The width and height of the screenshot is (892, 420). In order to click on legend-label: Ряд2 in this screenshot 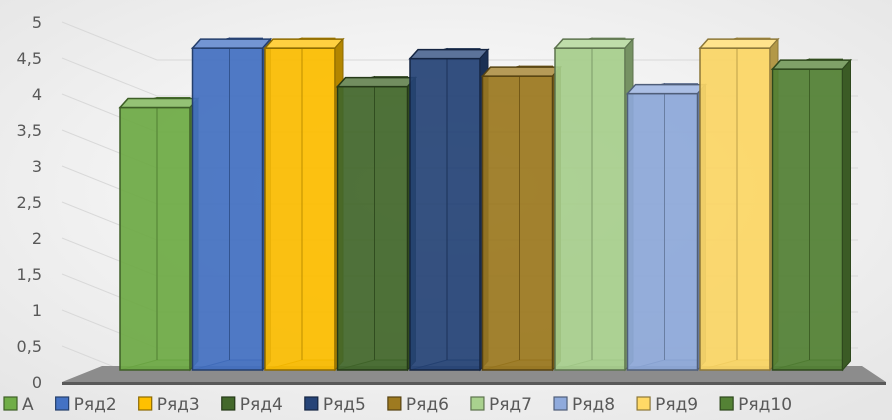, I will do `click(95, 405)`.